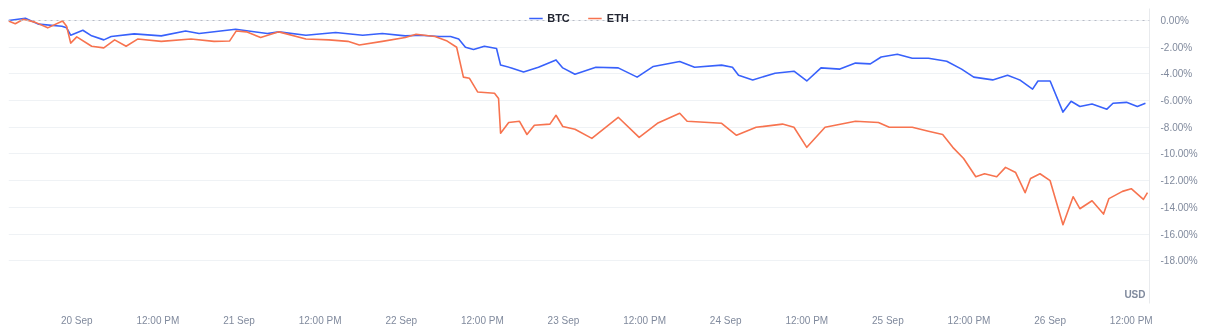  What do you see at coordinates (1179, 234) in the screenshot?
I see `y-tick-label: -16.00%` at bounding box center [1179, 234].